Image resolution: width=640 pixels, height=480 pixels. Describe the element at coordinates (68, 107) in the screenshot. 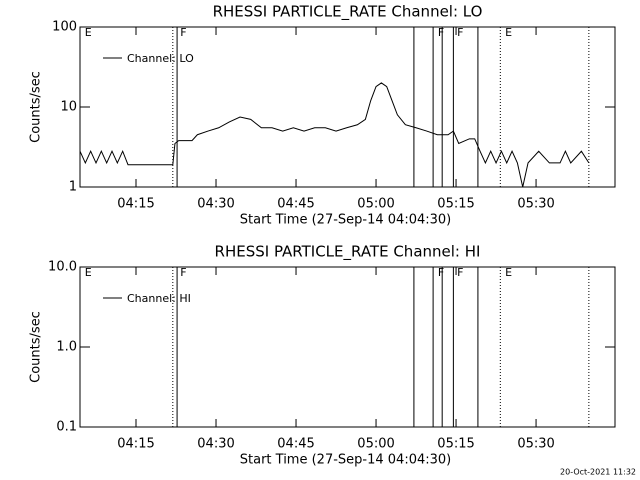

I see `y-tick-label: 10` at that location.